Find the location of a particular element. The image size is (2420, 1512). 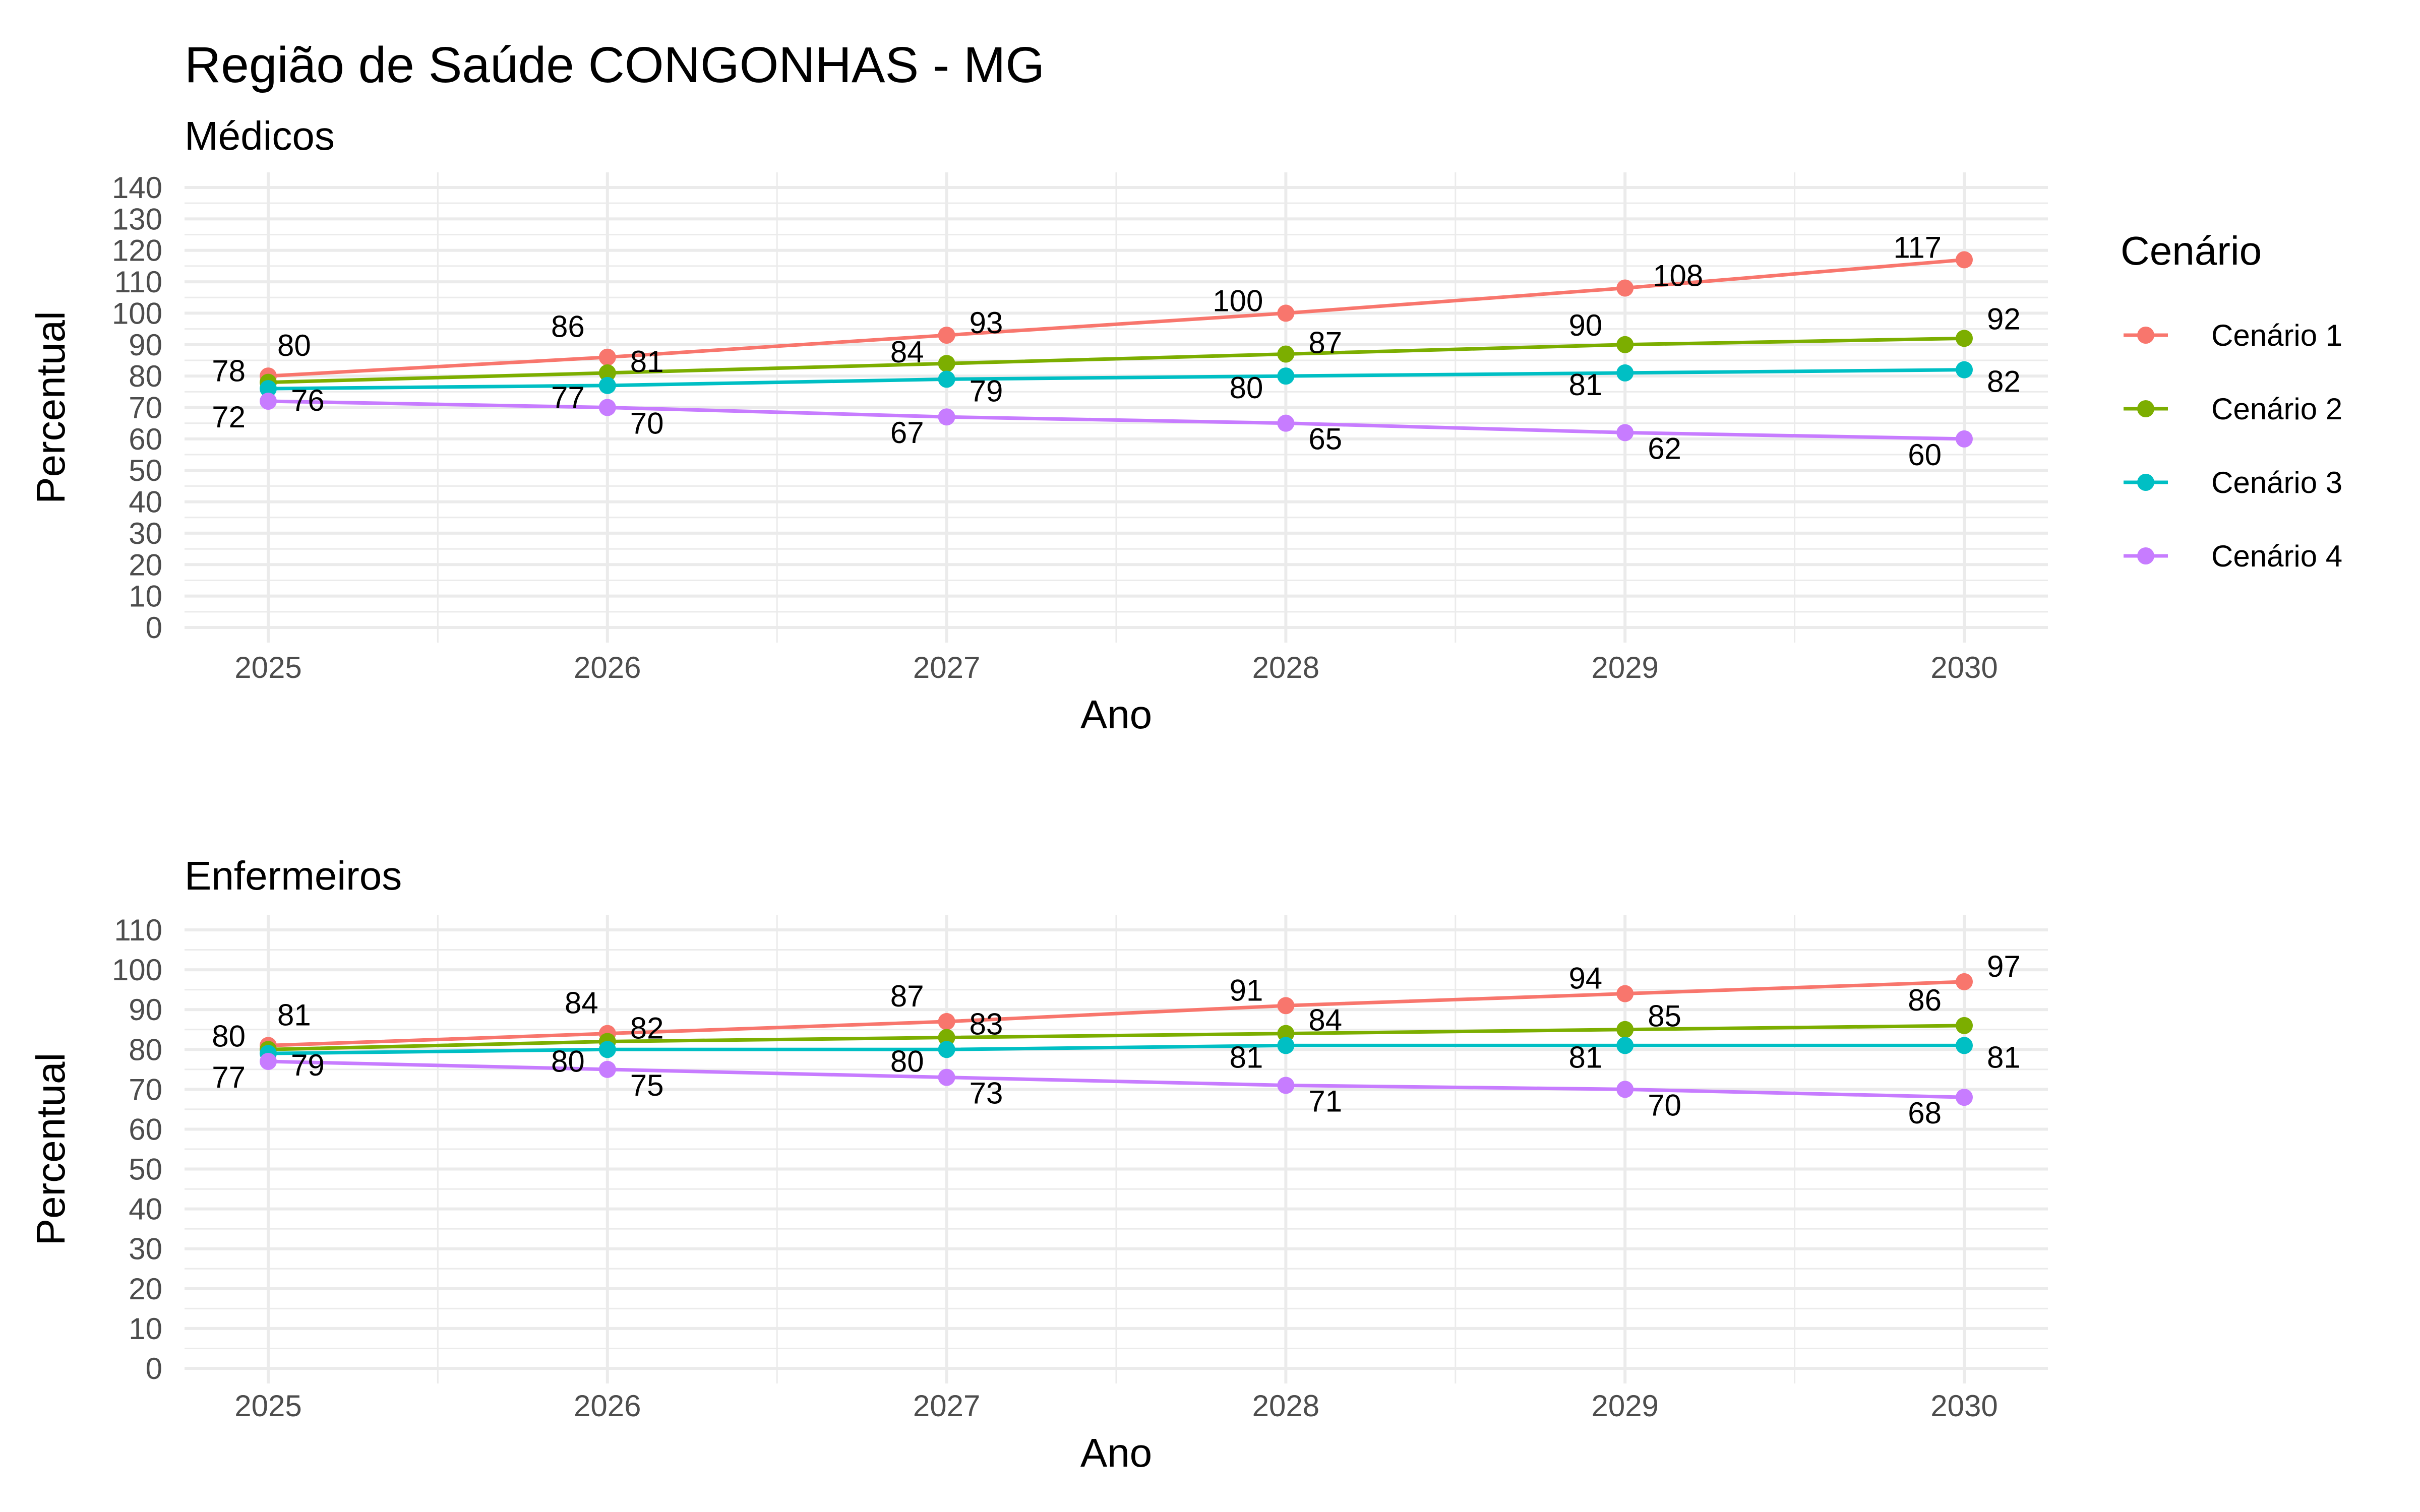

x-tick-label: 2029 is located at coordinates (1624, 667).